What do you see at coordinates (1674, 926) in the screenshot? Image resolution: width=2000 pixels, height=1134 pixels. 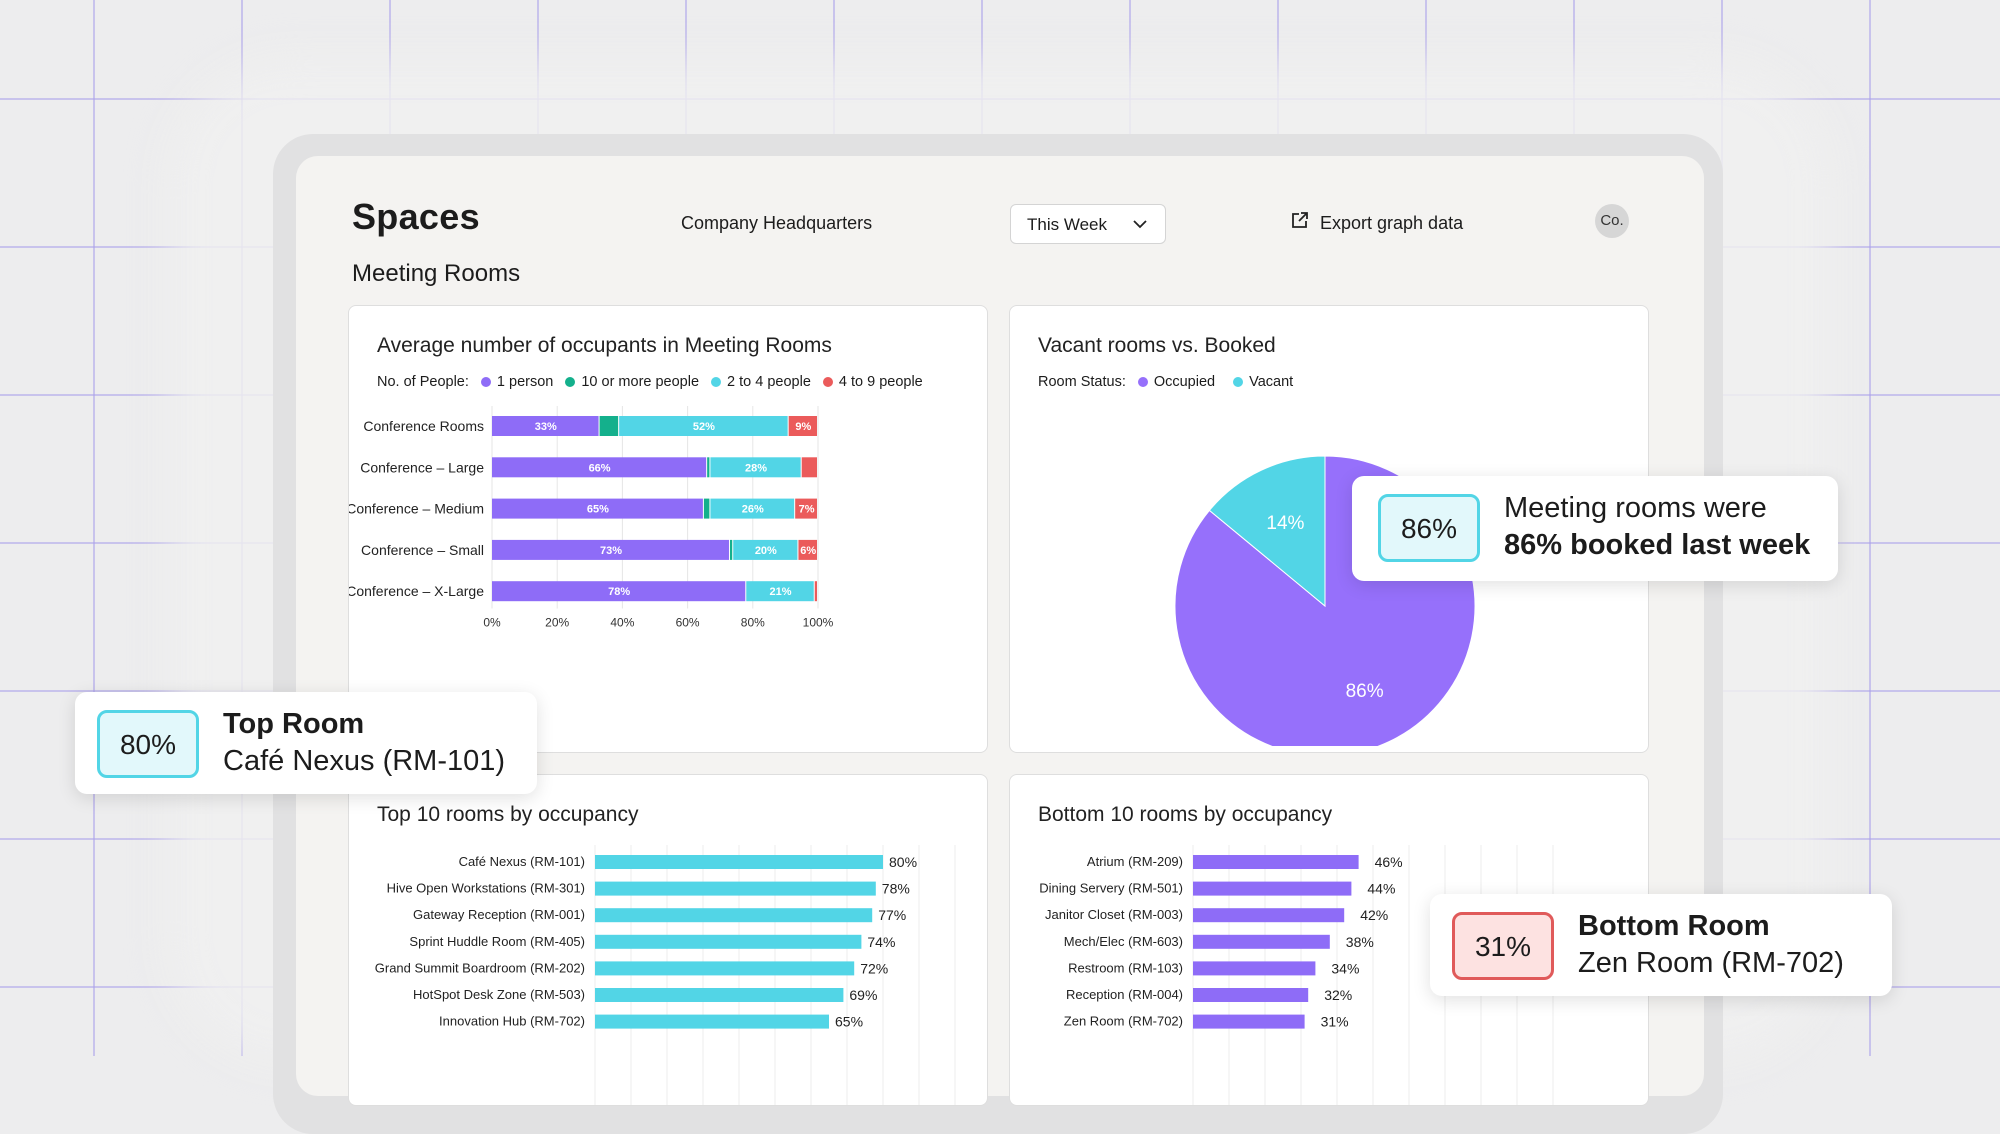 I see `bottom-room-label: Bottom Room` at bounding box center [1674, 926].